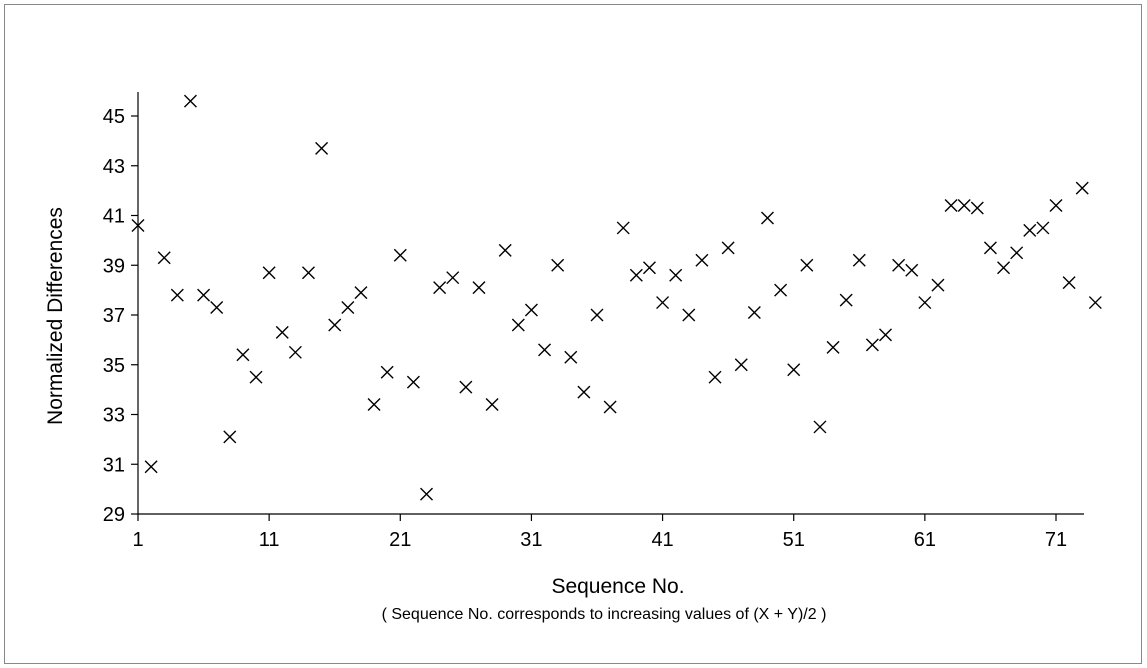 The height and width of the screenshot is (668, 1147). What do you see at coordinates (617, 586) in the screenshot?
I see `x-axis-title: Sequence No.` at bounding box center [617, 586].